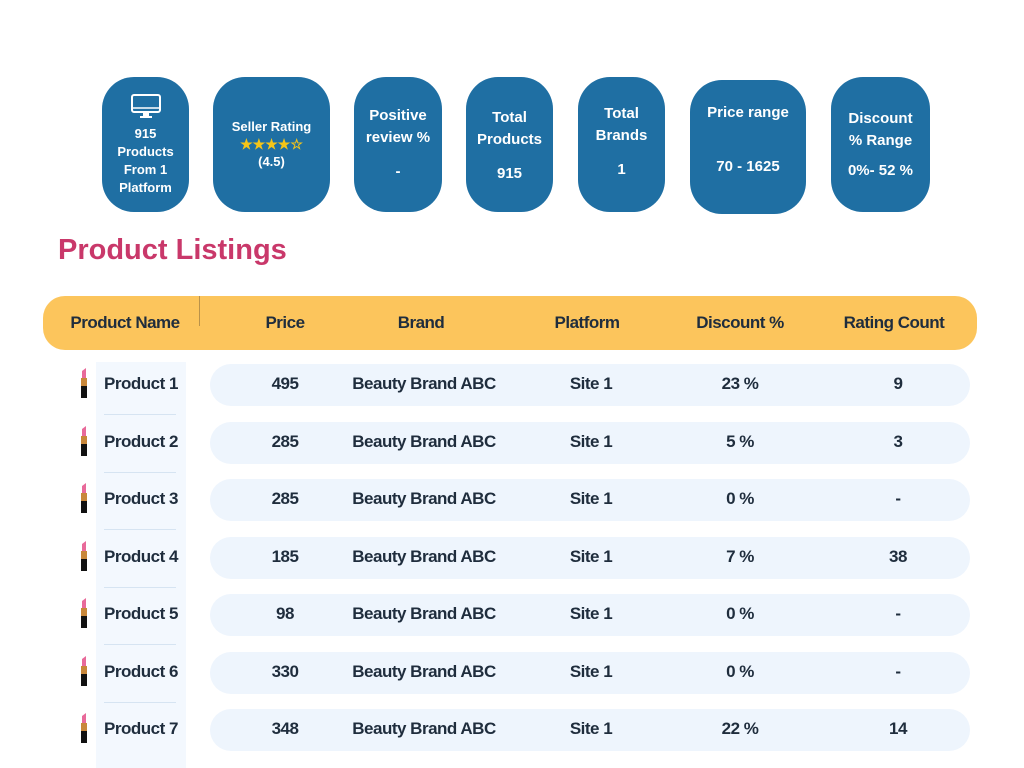 The image size is (1024, 768). Describe the element at coordinates (145, 133) in the screenshot. I see `products-line-1: 915` at that location.